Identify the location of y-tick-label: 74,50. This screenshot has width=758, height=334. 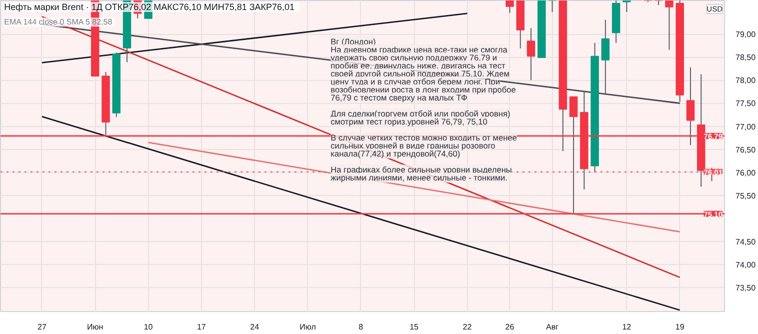
(746, 241).